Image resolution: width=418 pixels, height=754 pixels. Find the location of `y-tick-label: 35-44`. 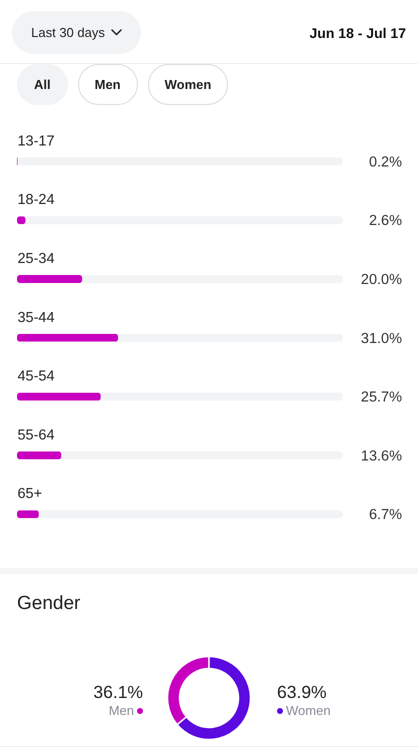

y-tick-label: 35-44 is located at coordinates (36, 317).